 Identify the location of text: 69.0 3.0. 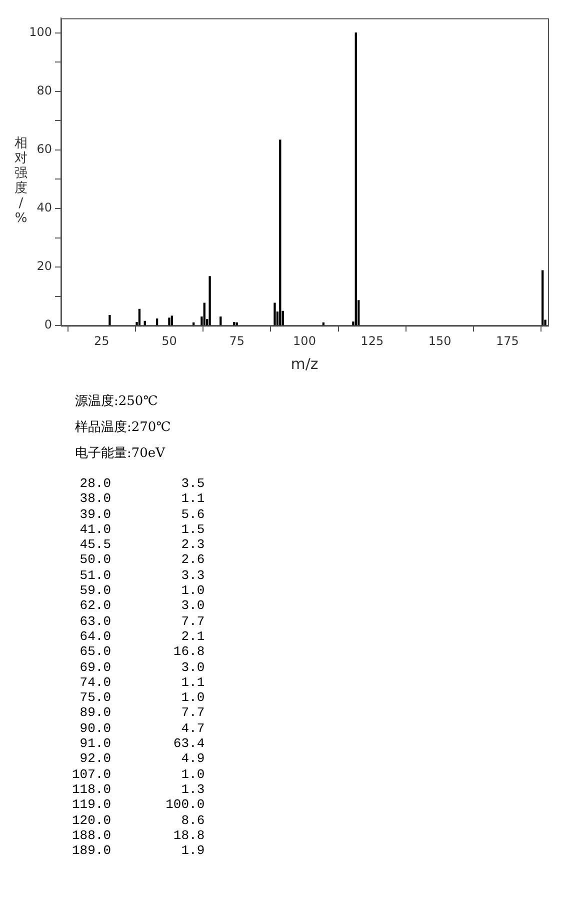
(142, 667).